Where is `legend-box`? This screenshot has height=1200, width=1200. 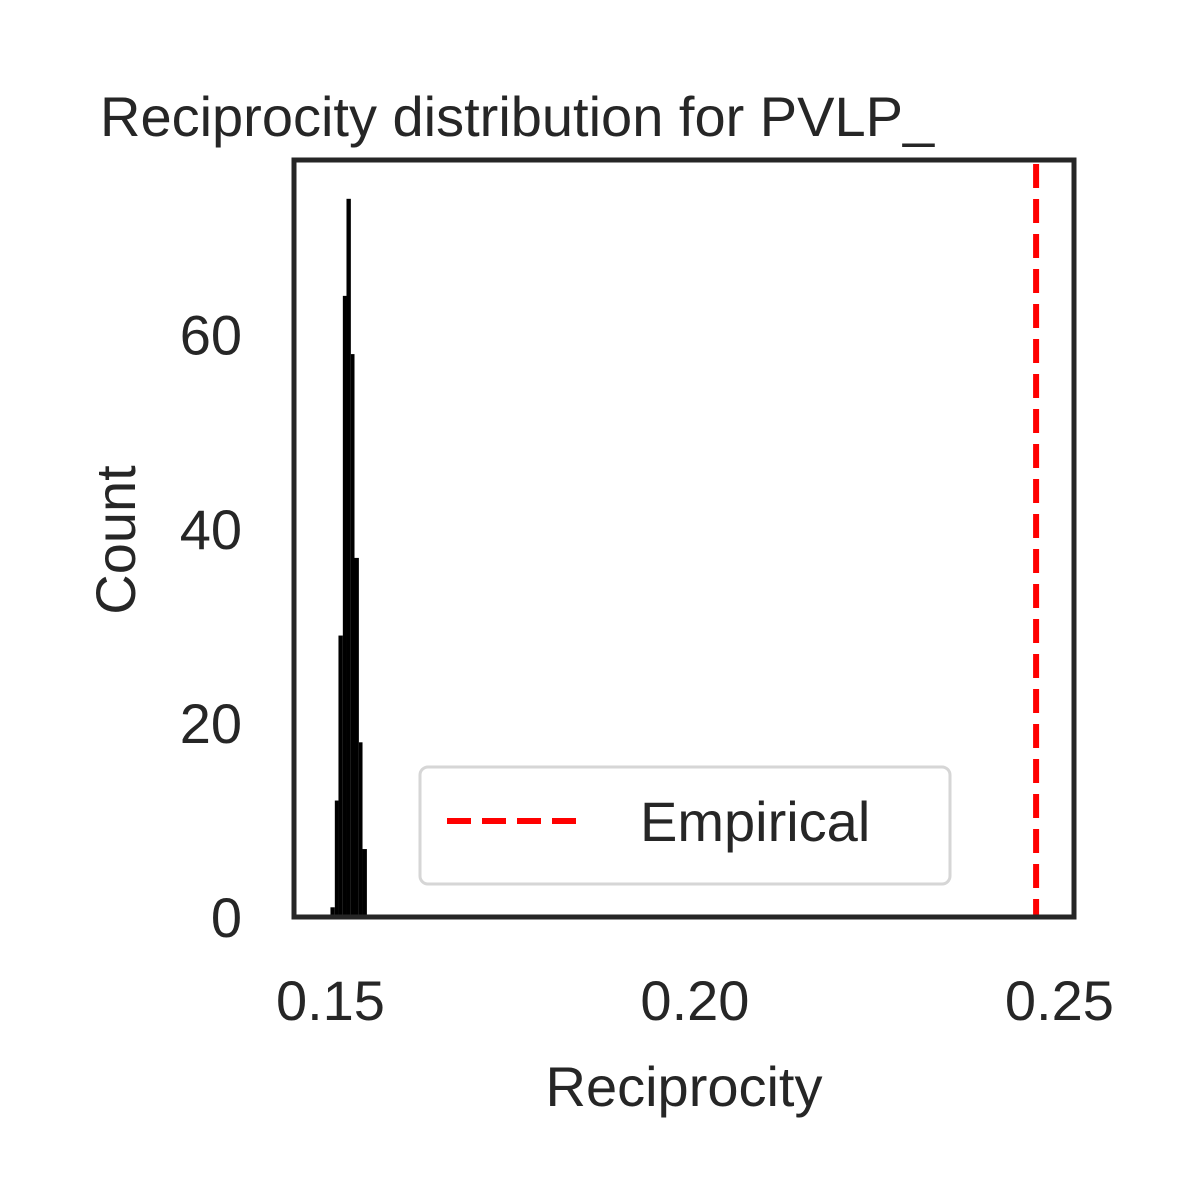
legend-box is located at coordinates (685, 825).